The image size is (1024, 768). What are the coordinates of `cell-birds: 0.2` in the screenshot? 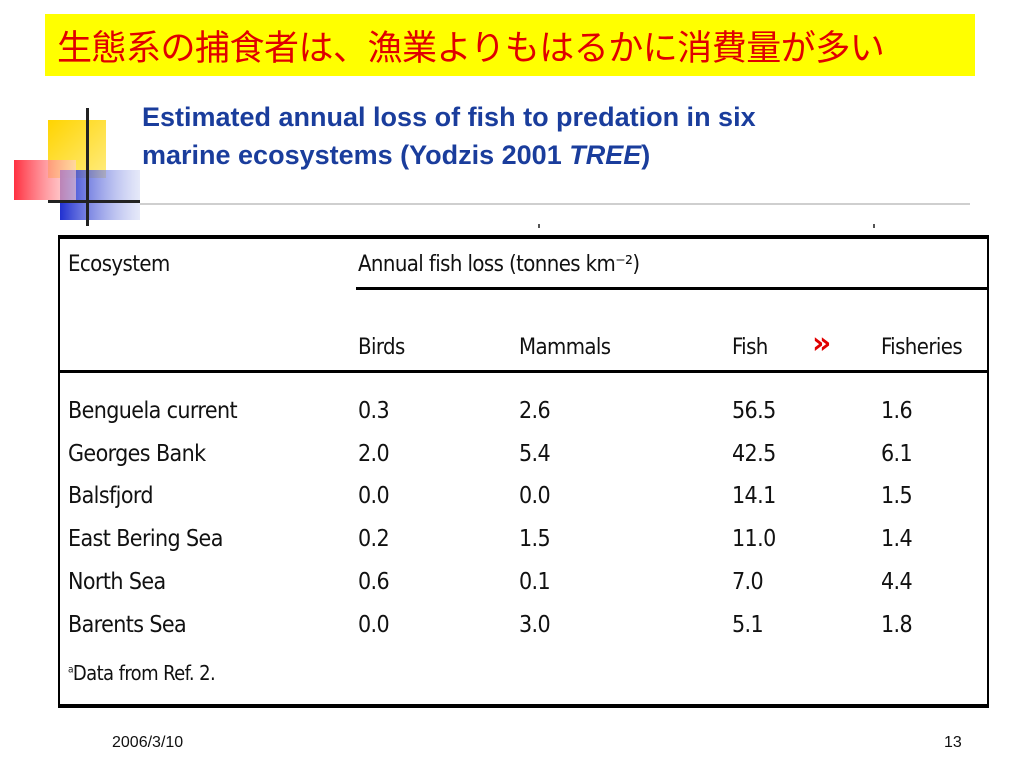 It's located at (374, 539).